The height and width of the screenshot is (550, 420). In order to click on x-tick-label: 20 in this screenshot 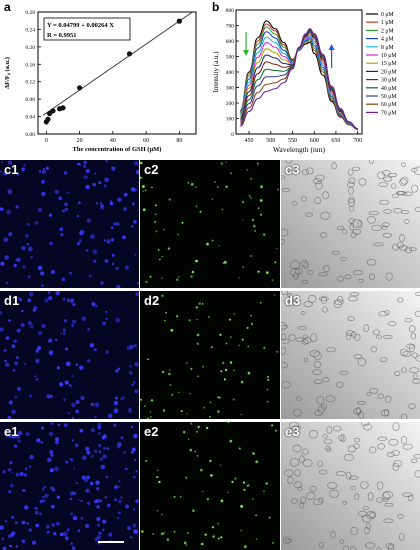, I will do `click(80, 141)`.